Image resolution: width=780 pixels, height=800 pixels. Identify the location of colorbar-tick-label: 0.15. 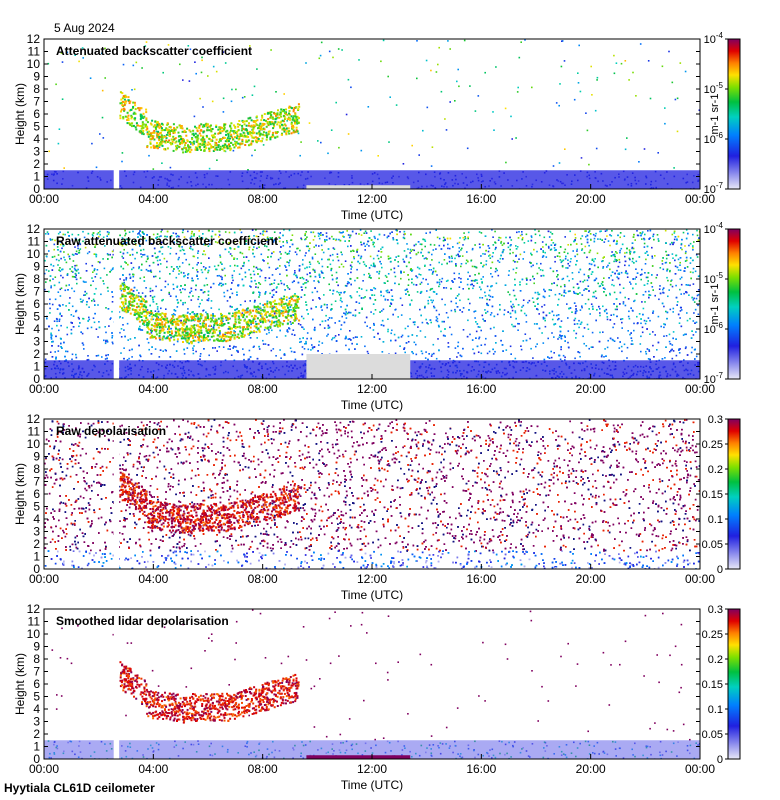
(712, 685).